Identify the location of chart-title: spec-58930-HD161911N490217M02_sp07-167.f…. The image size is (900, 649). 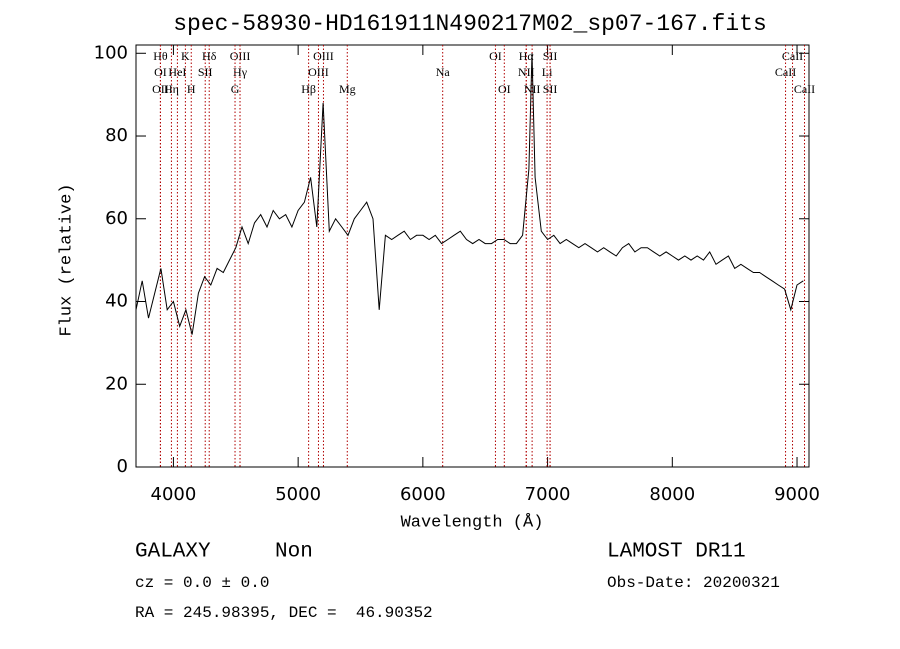
(470, 24).